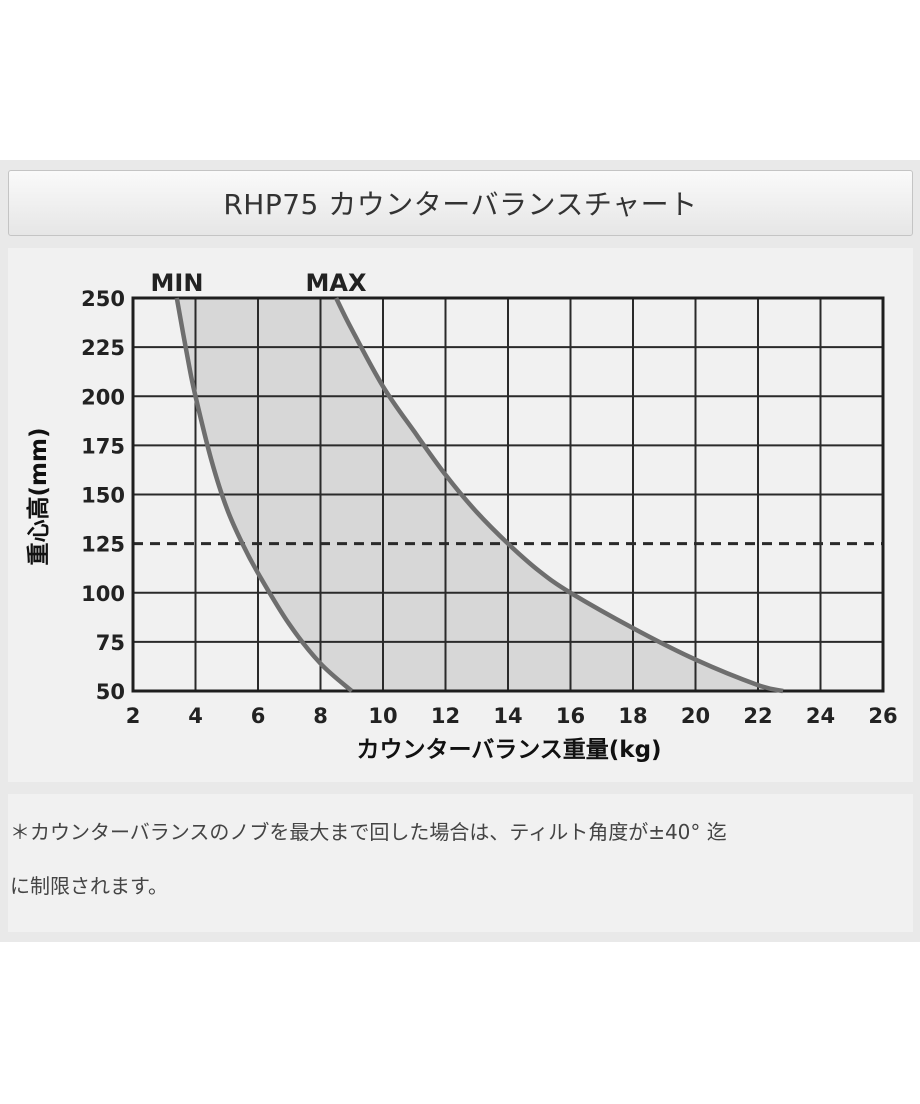 The width and height of the screenshot is (920, 1104). What do you see at coordinates (103, 397) in the screenshot?
I see `y-tick-label: 200` at bounding box center [103, 397].